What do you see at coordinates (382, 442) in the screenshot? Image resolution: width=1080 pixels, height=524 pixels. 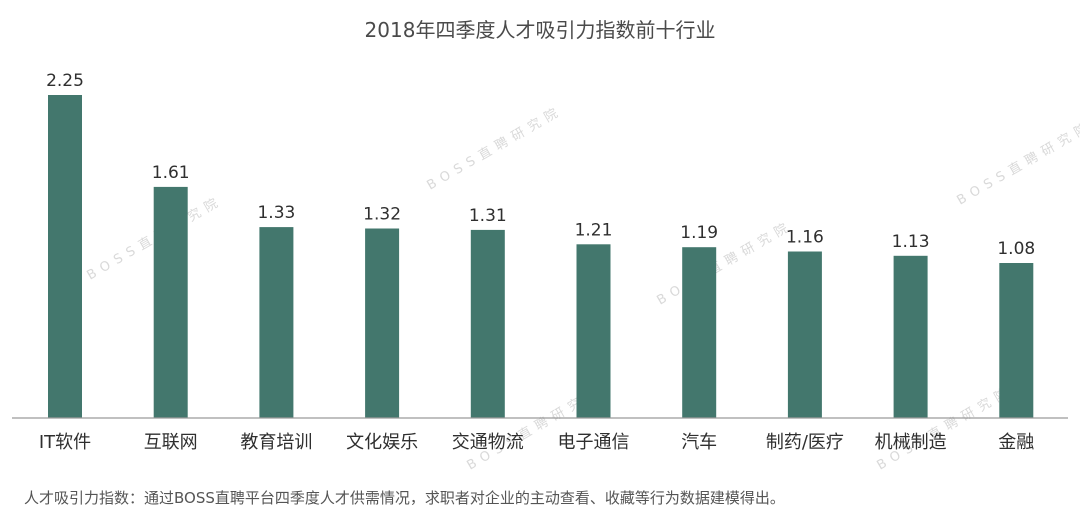 I see `category-label: 文化娱乐` at bounding box center [382, 442].